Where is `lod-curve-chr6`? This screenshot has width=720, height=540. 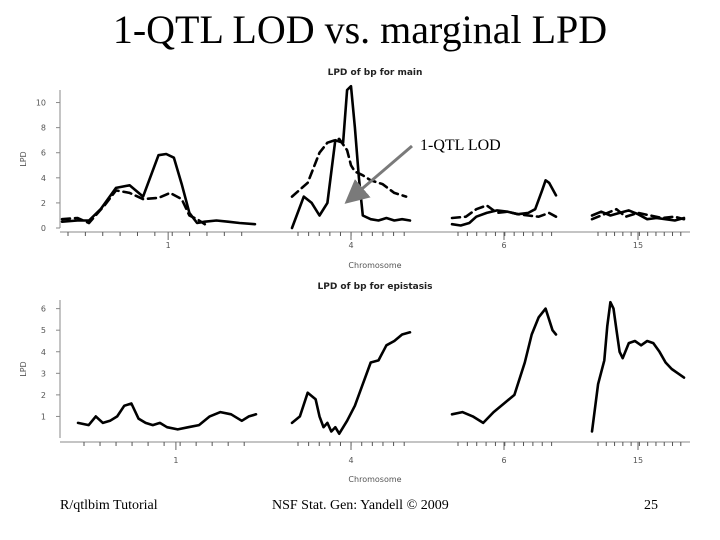
lod-curve-chr6 is located at coordinates (504, 212).